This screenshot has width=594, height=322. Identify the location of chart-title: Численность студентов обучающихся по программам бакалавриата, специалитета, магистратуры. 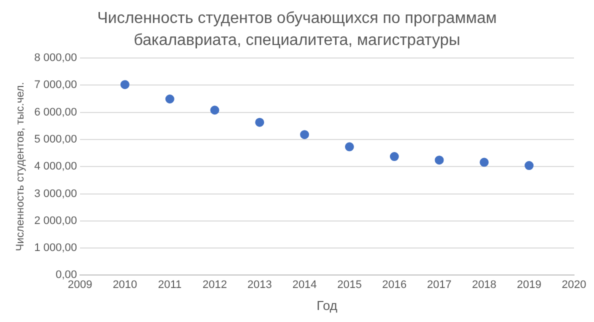
(297, 30).